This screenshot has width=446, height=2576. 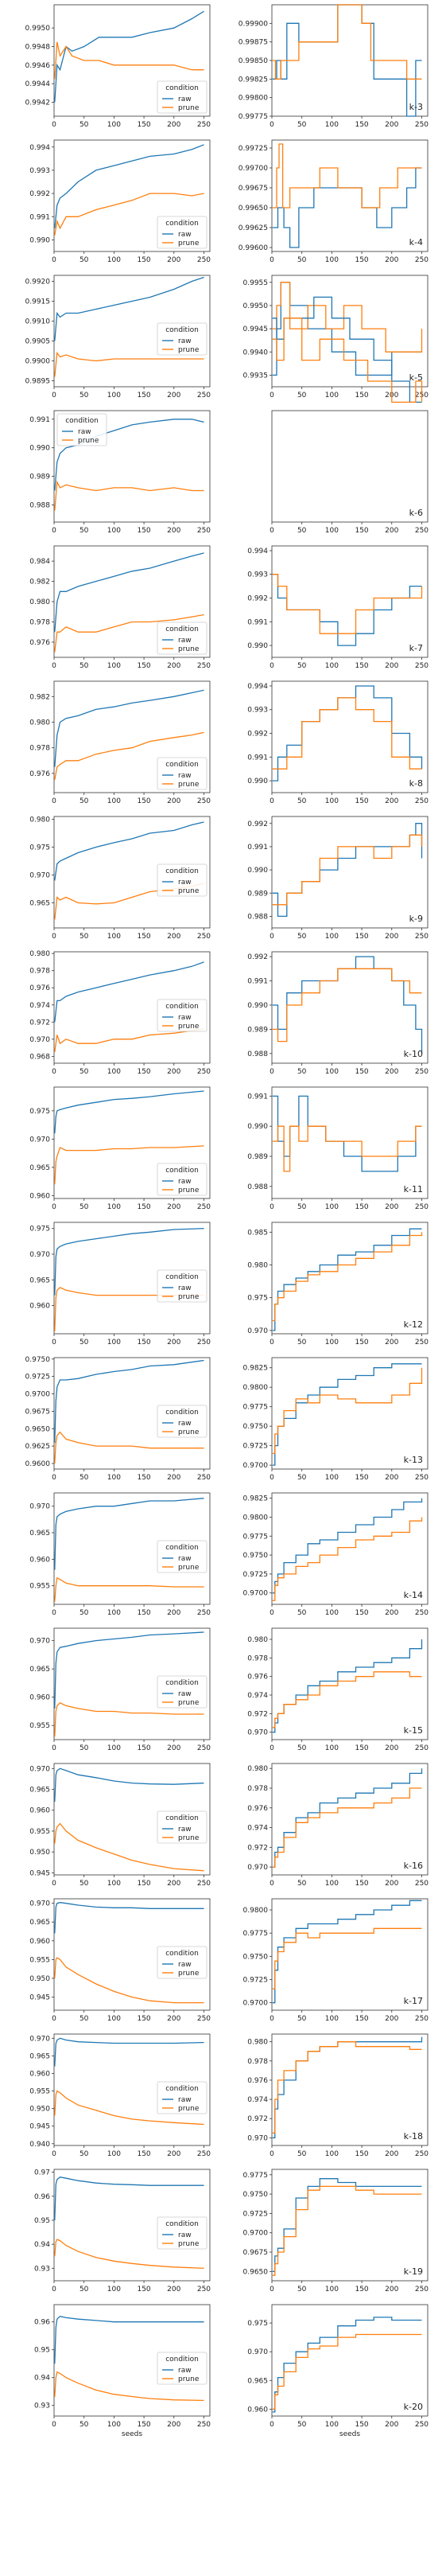 I want to click on axes-frame, so click(x=350, y=2089).